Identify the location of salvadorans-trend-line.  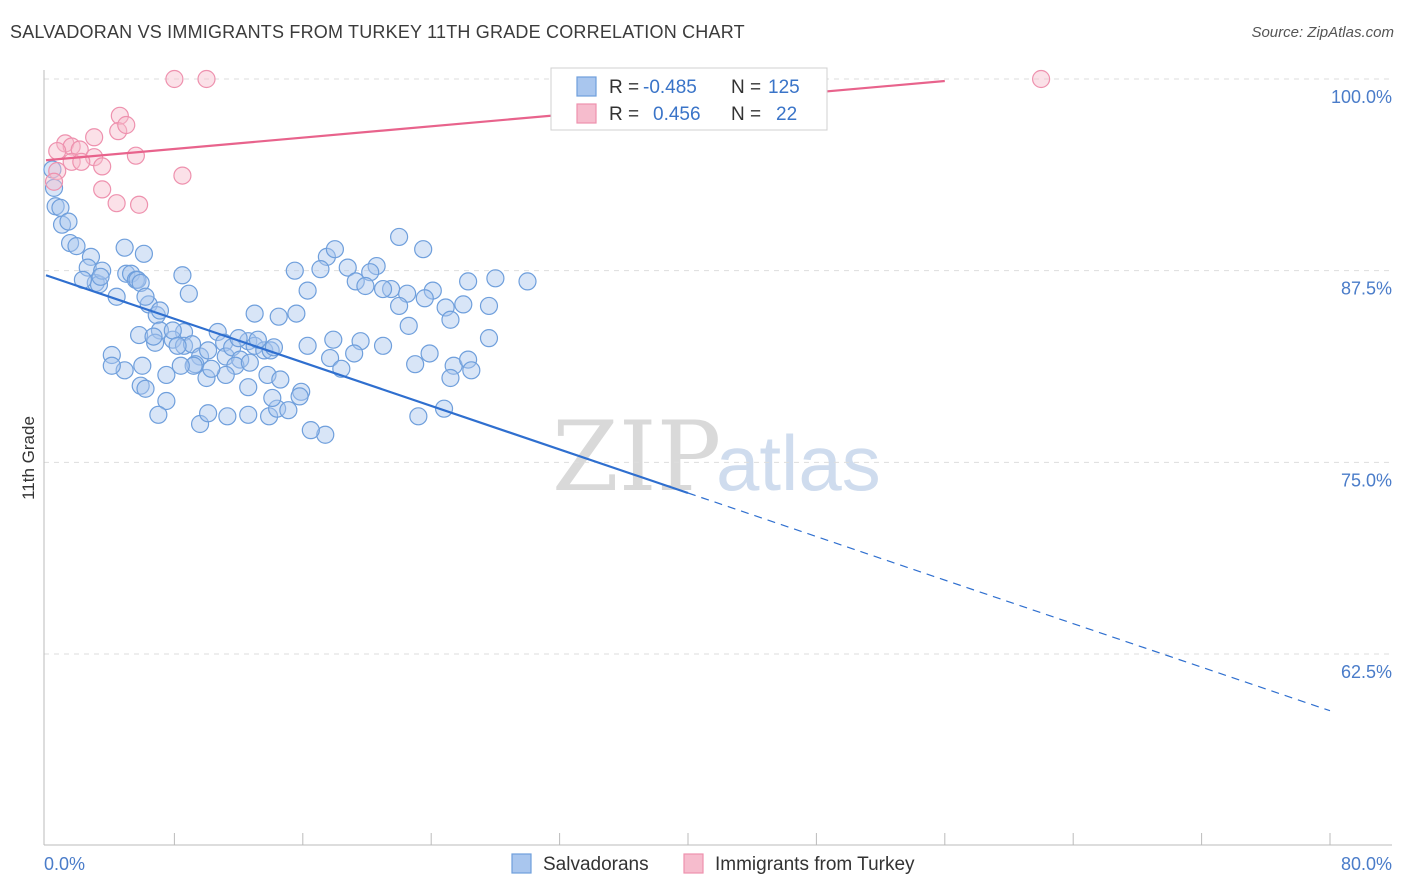
(367, 384).